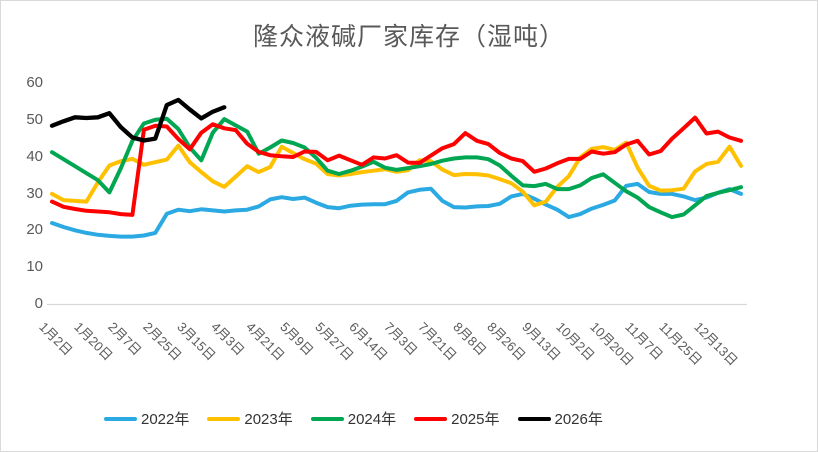 The height and width of the screenshot is (452, 818). I want to click on legend-label-2022年: 2022年, so click(165, 419).